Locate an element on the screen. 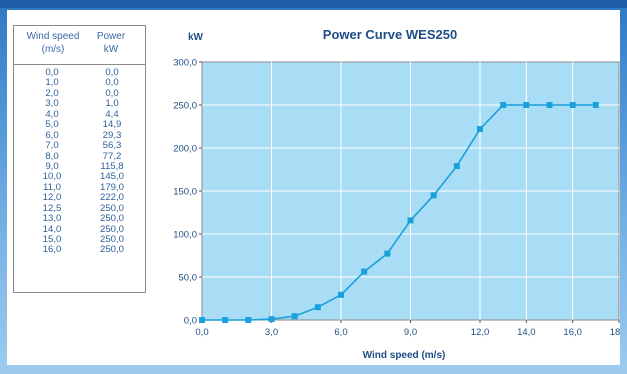  power-cell: 1,0 is located at coordinates (112, 104).